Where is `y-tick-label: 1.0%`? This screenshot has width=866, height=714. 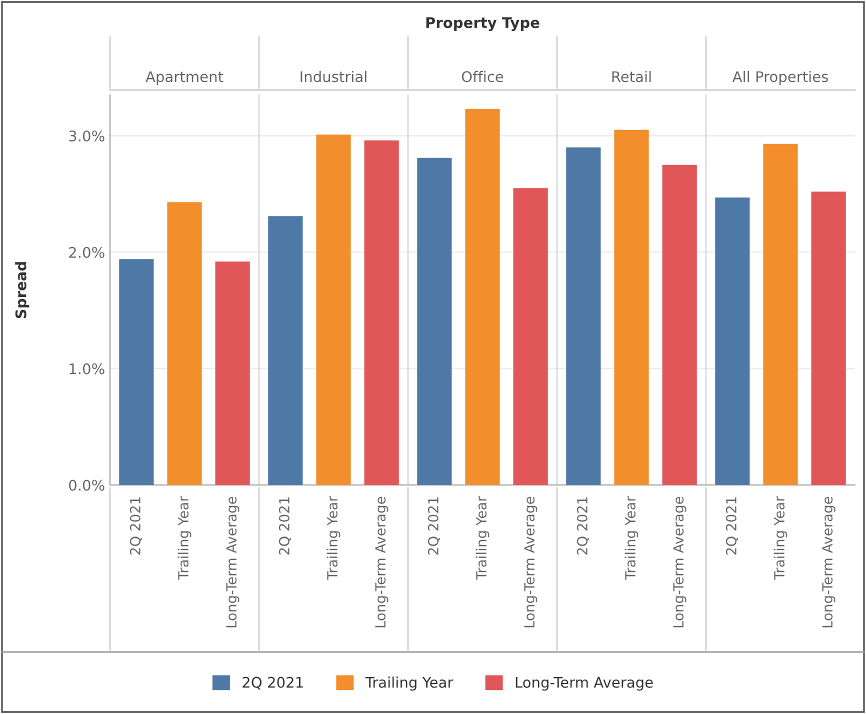
y-tick-label: 1.0% is located at coordinates (87, 368).